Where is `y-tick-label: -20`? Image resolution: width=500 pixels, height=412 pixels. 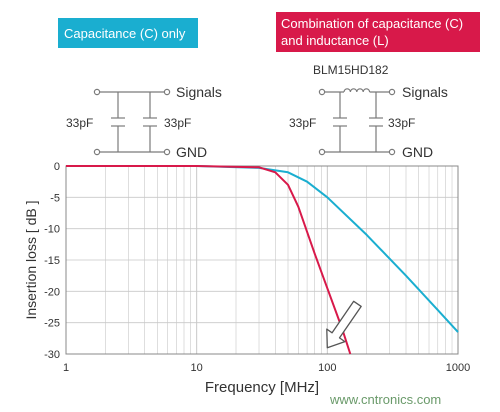
y-tick-label: -20 is located at coordinates (52, 292).